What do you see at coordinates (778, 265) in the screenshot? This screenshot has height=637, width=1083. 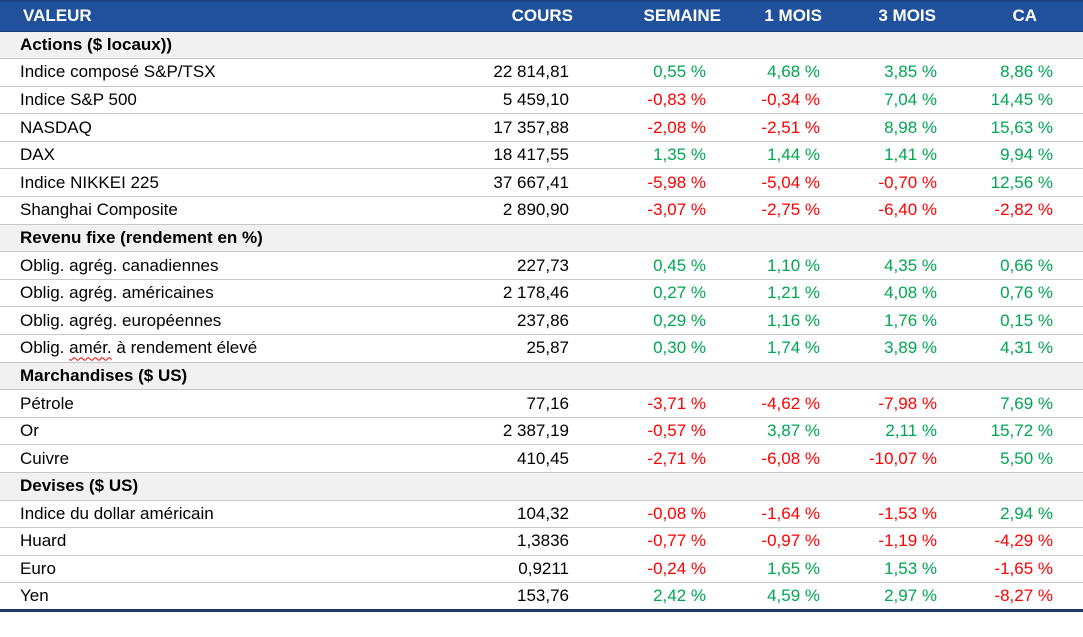 I see `cell-1mois: 1,10 %` at bounding box center [778, 265].